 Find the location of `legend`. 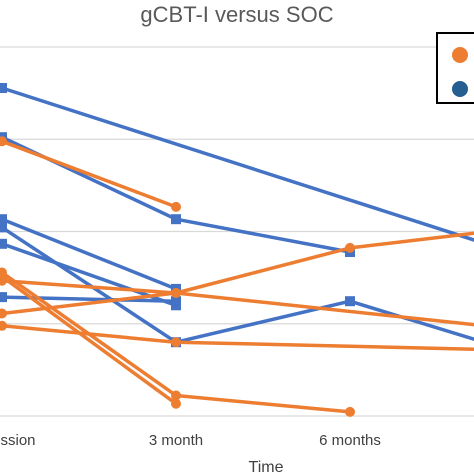

legend is located at coordinates (455, 68).